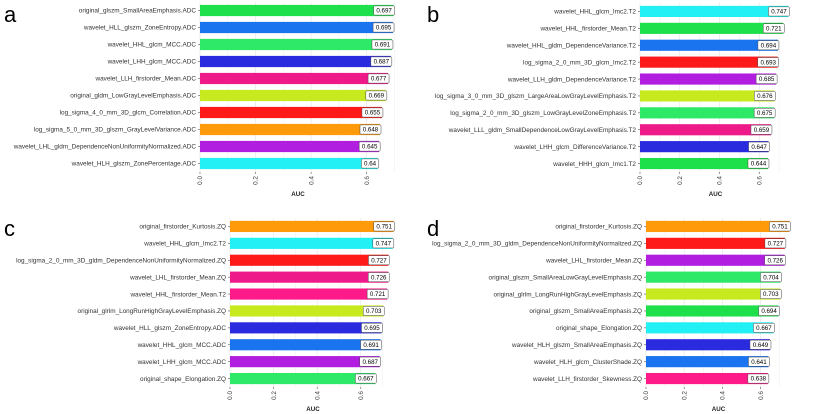 The width and height of the screenshot is (815, 414). Describe the element at coordinates (313, 409) in the screenshot. I see `x-axis-label: AUC` at that location.